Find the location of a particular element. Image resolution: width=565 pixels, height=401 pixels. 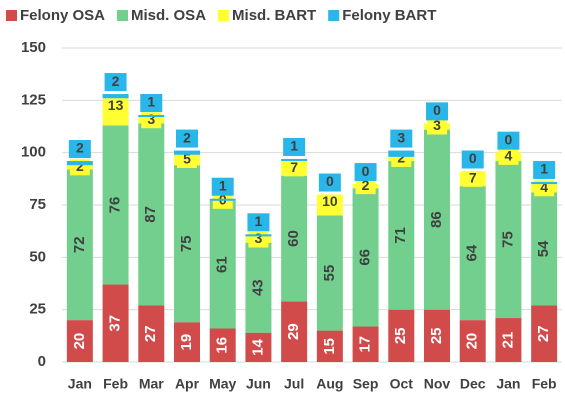

x-tick-label: Feb is located at coordinates (544, 384).